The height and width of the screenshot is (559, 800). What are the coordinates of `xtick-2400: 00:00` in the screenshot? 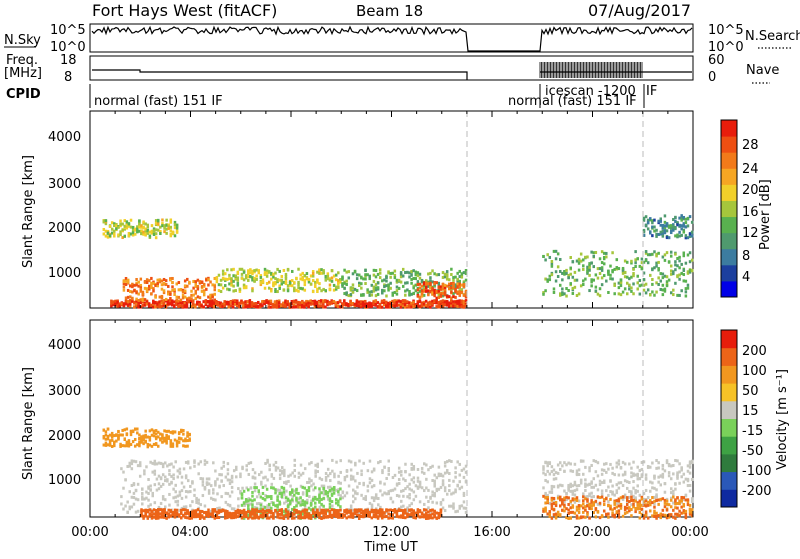 It's located at (689, 532).